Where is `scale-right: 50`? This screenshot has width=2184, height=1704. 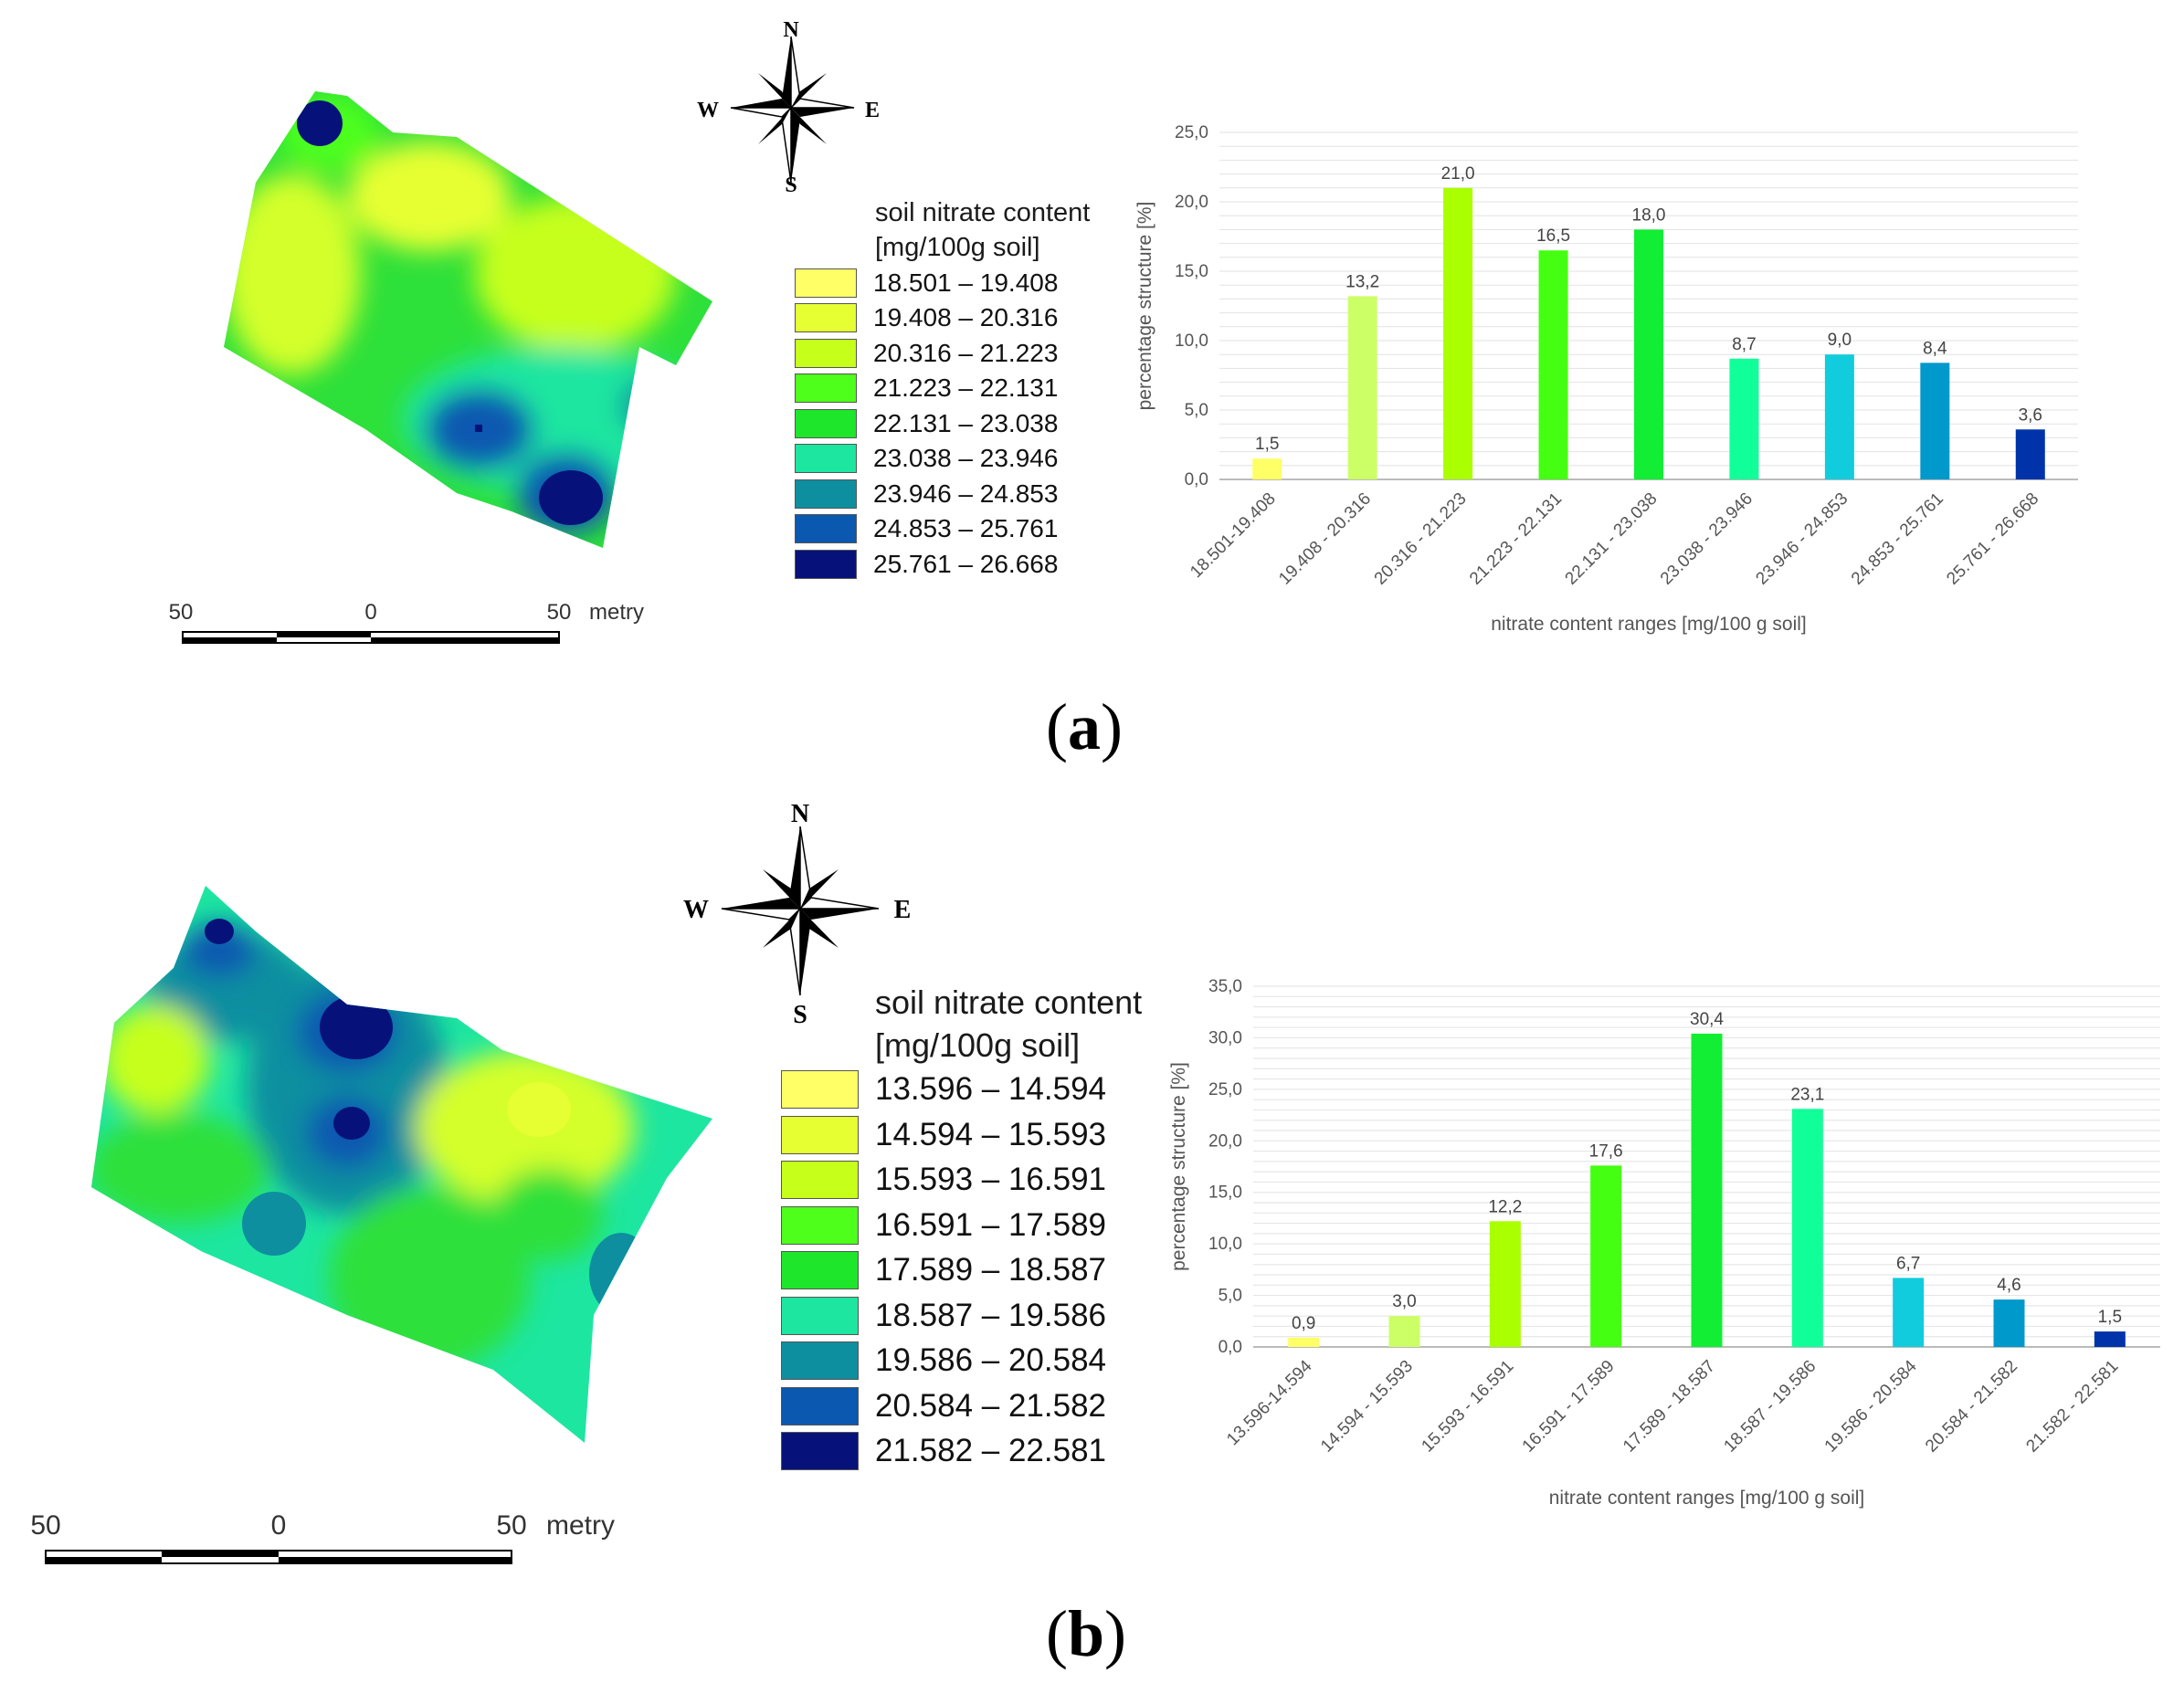
scale-right: 50 is located at coordinates (559, 612).